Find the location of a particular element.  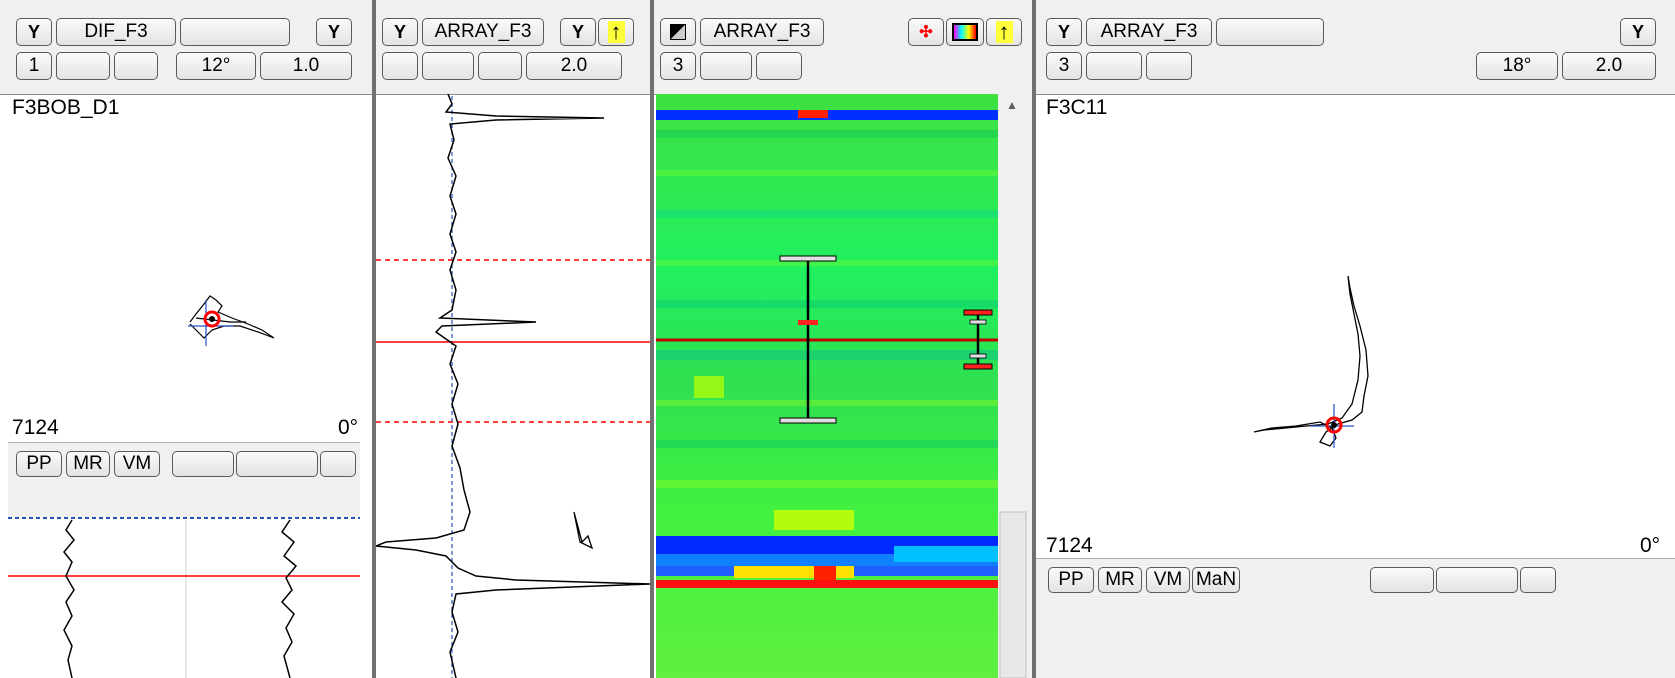

panel3-toolbar: ARRAY_F3 ✣ ↑ 3 is located at coordinates (843, 47).